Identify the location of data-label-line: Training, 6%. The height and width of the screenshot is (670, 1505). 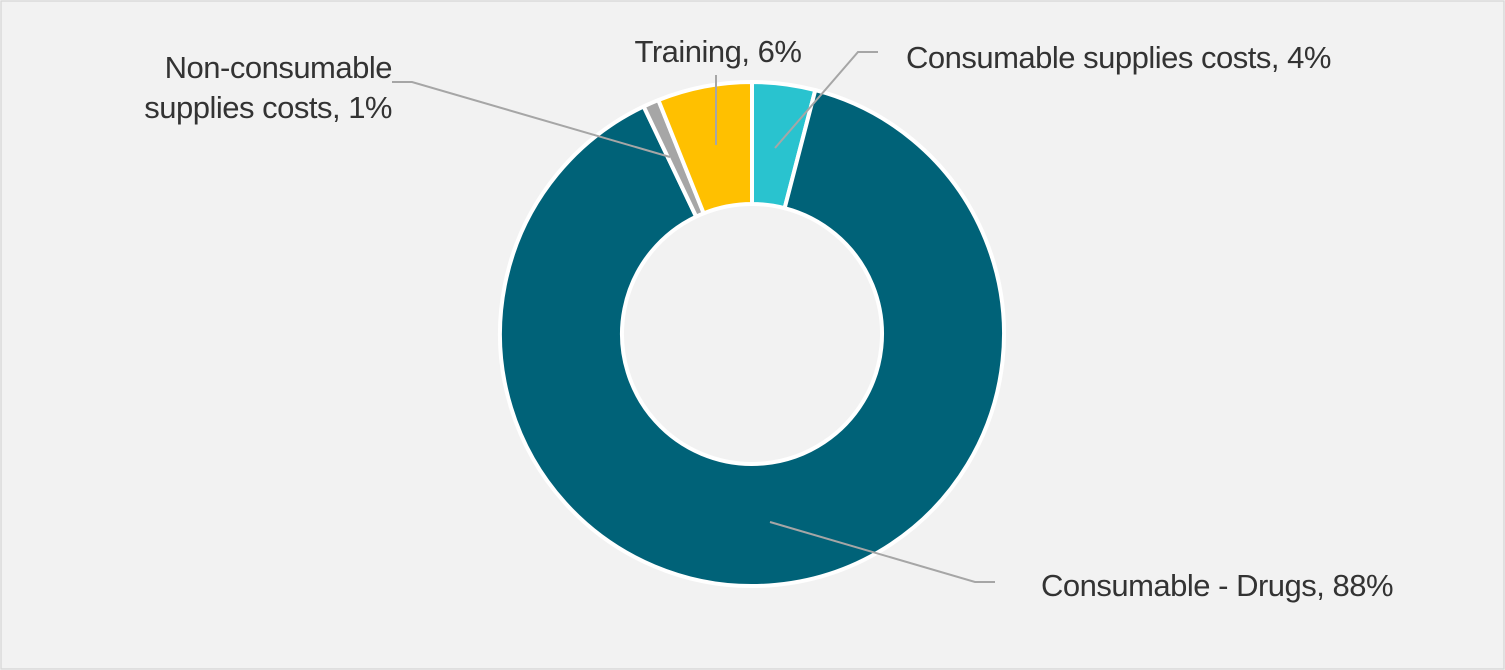
(718, 51).